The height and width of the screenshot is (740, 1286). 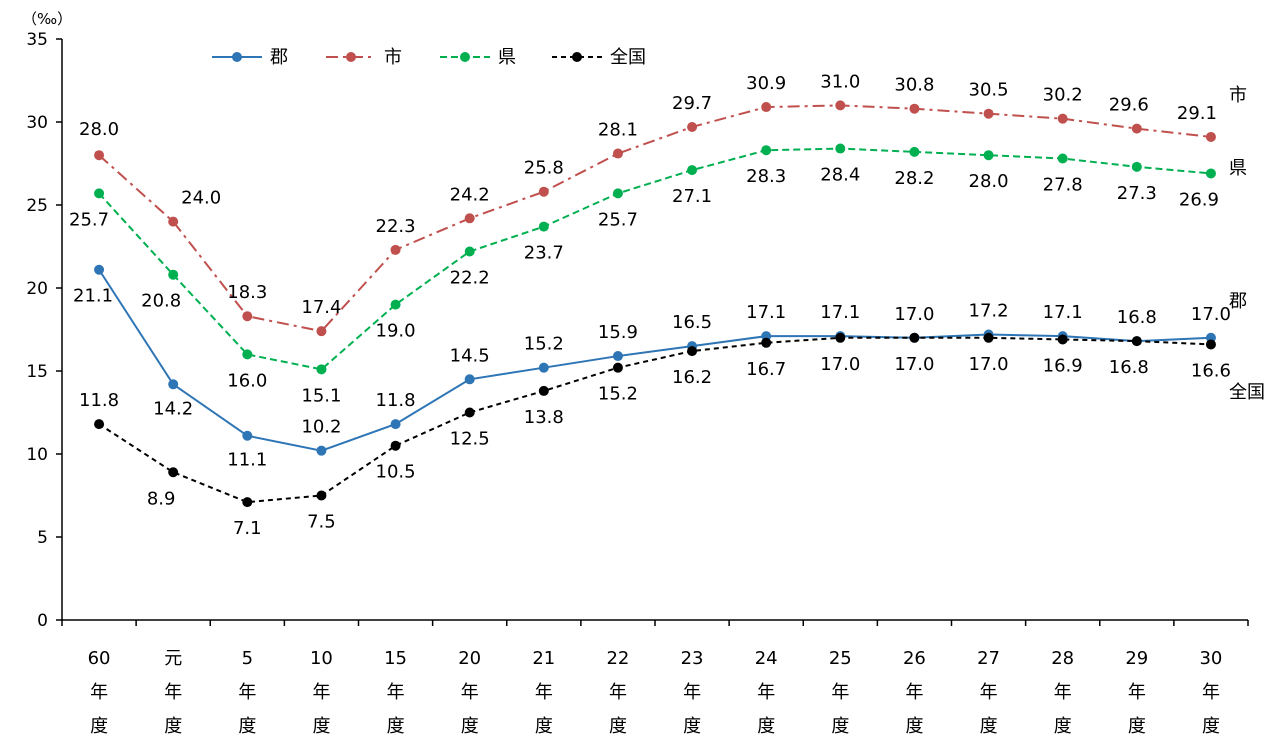 I want to click on data-label: 17.4, so click(x=321, y=307).